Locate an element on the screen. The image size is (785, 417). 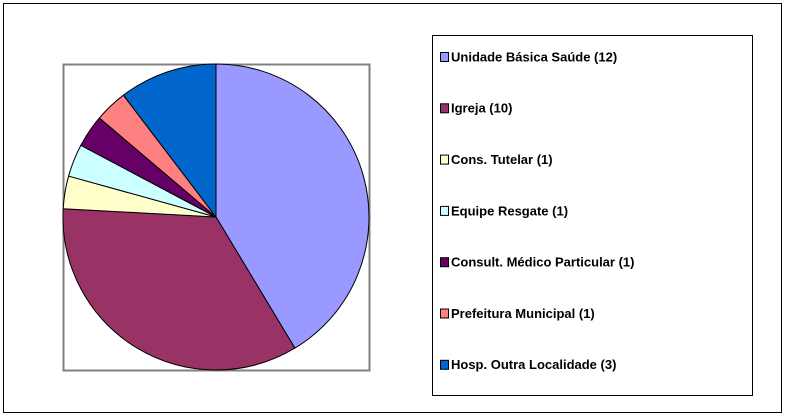
legend-label: Prefeitura Municipal (1) is located at coordinates (523, 313).